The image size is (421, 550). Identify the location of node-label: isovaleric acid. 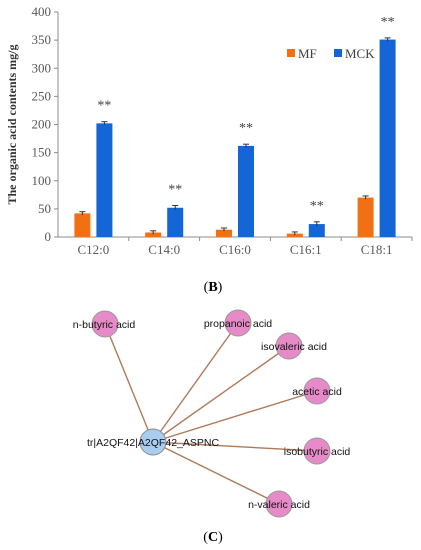
(294, 347).